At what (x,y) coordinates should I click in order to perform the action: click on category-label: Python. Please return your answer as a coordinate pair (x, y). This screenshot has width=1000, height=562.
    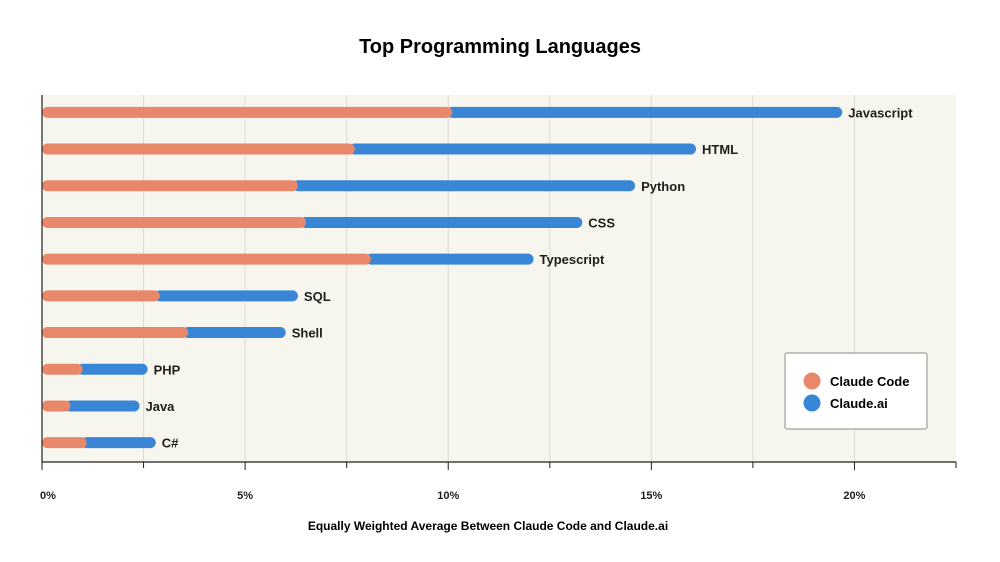
    Looking at the image, I should click on (663, 186).